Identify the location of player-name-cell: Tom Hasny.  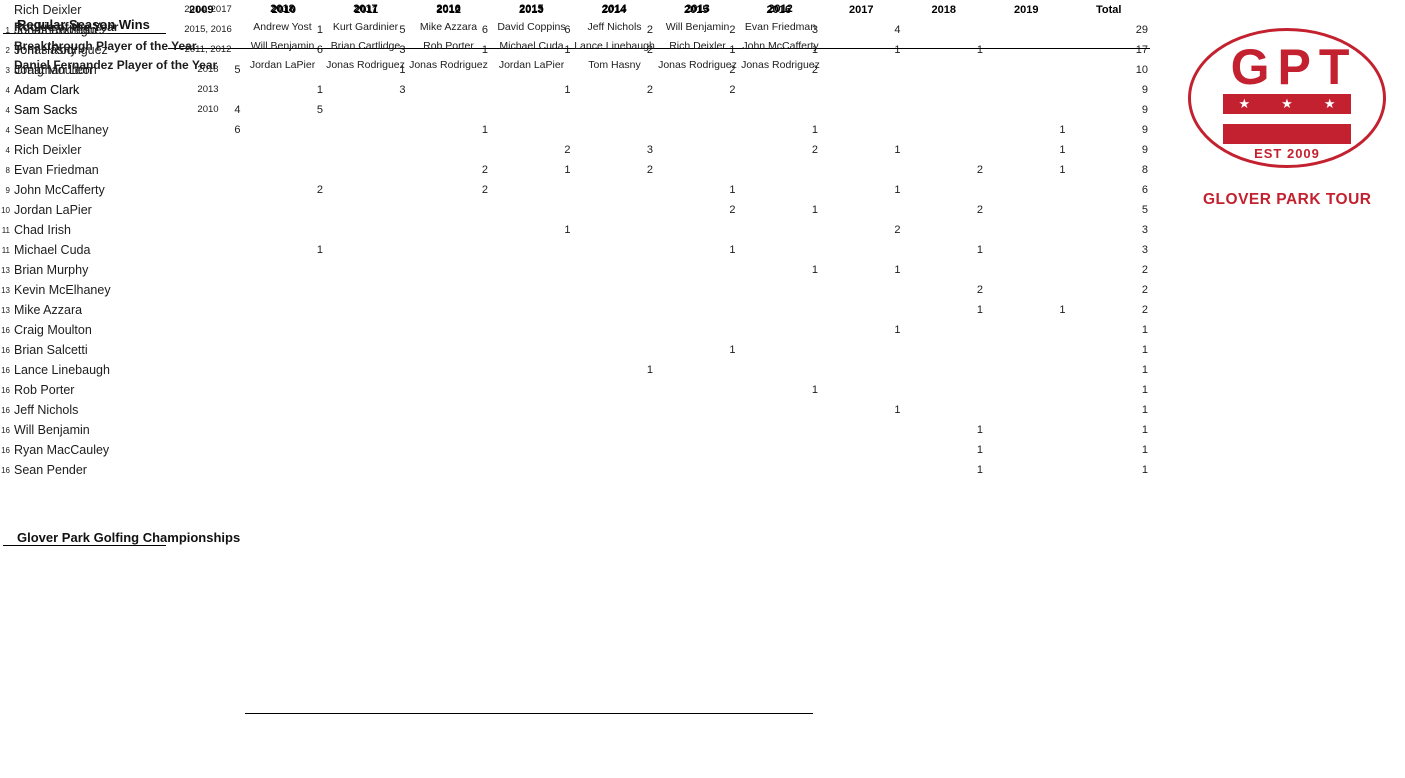
(45, 50).